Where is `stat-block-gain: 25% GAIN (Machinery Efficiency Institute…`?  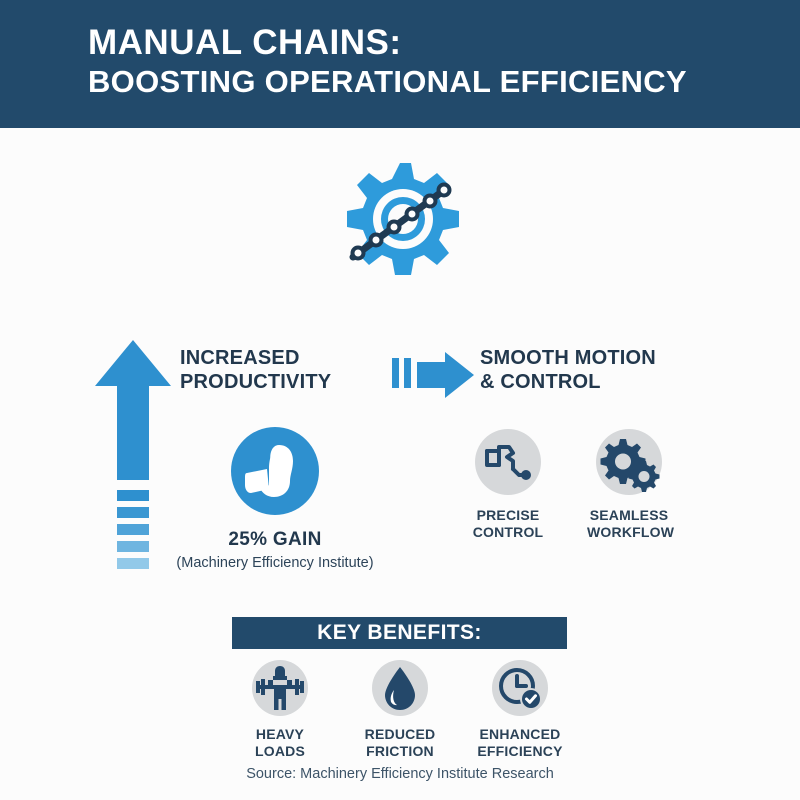 stat-block-gain: 25% GAIN (Machinery Efficiency Institute… is located at coordinates (275, 499).